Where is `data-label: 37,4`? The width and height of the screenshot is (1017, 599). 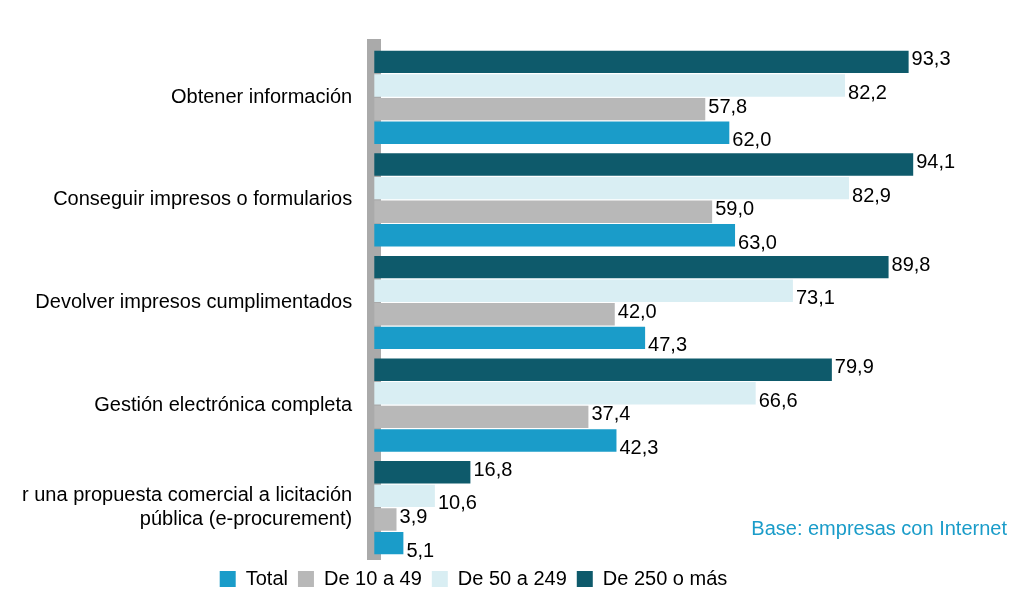 data-label: 37,4 is located at coordinates (611, 413).